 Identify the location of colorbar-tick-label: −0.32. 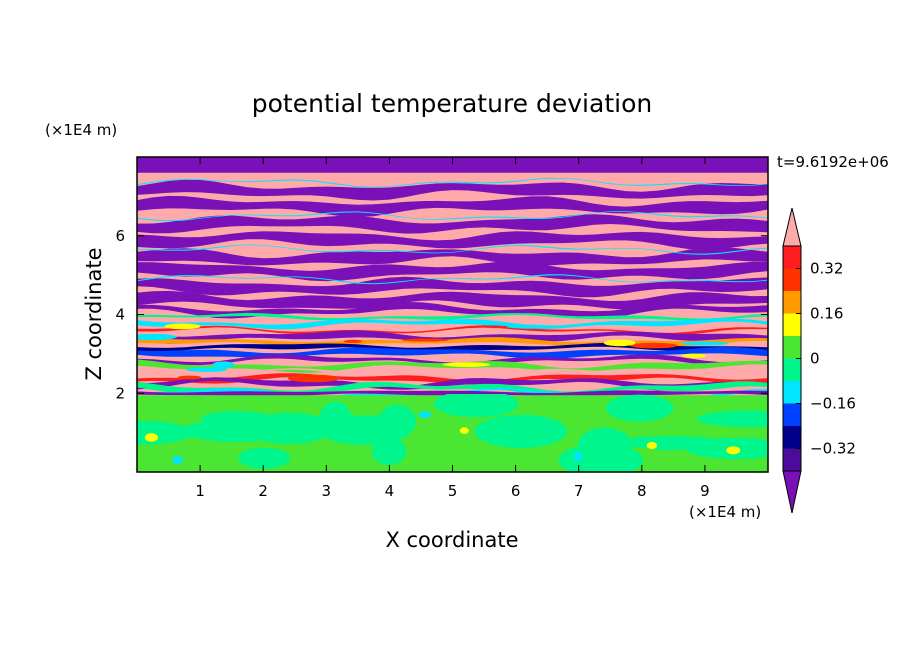
(833, 449).